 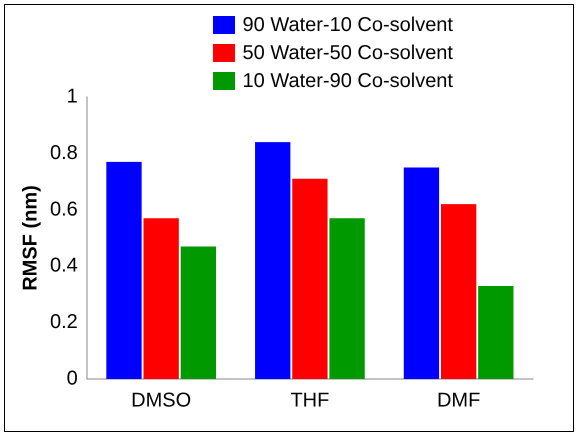 What do you see at coordinates (347, 81) in the screenshot?
I see `legend-label: 10 Water-90 Co-solvent` at bounding box center [347, 81].